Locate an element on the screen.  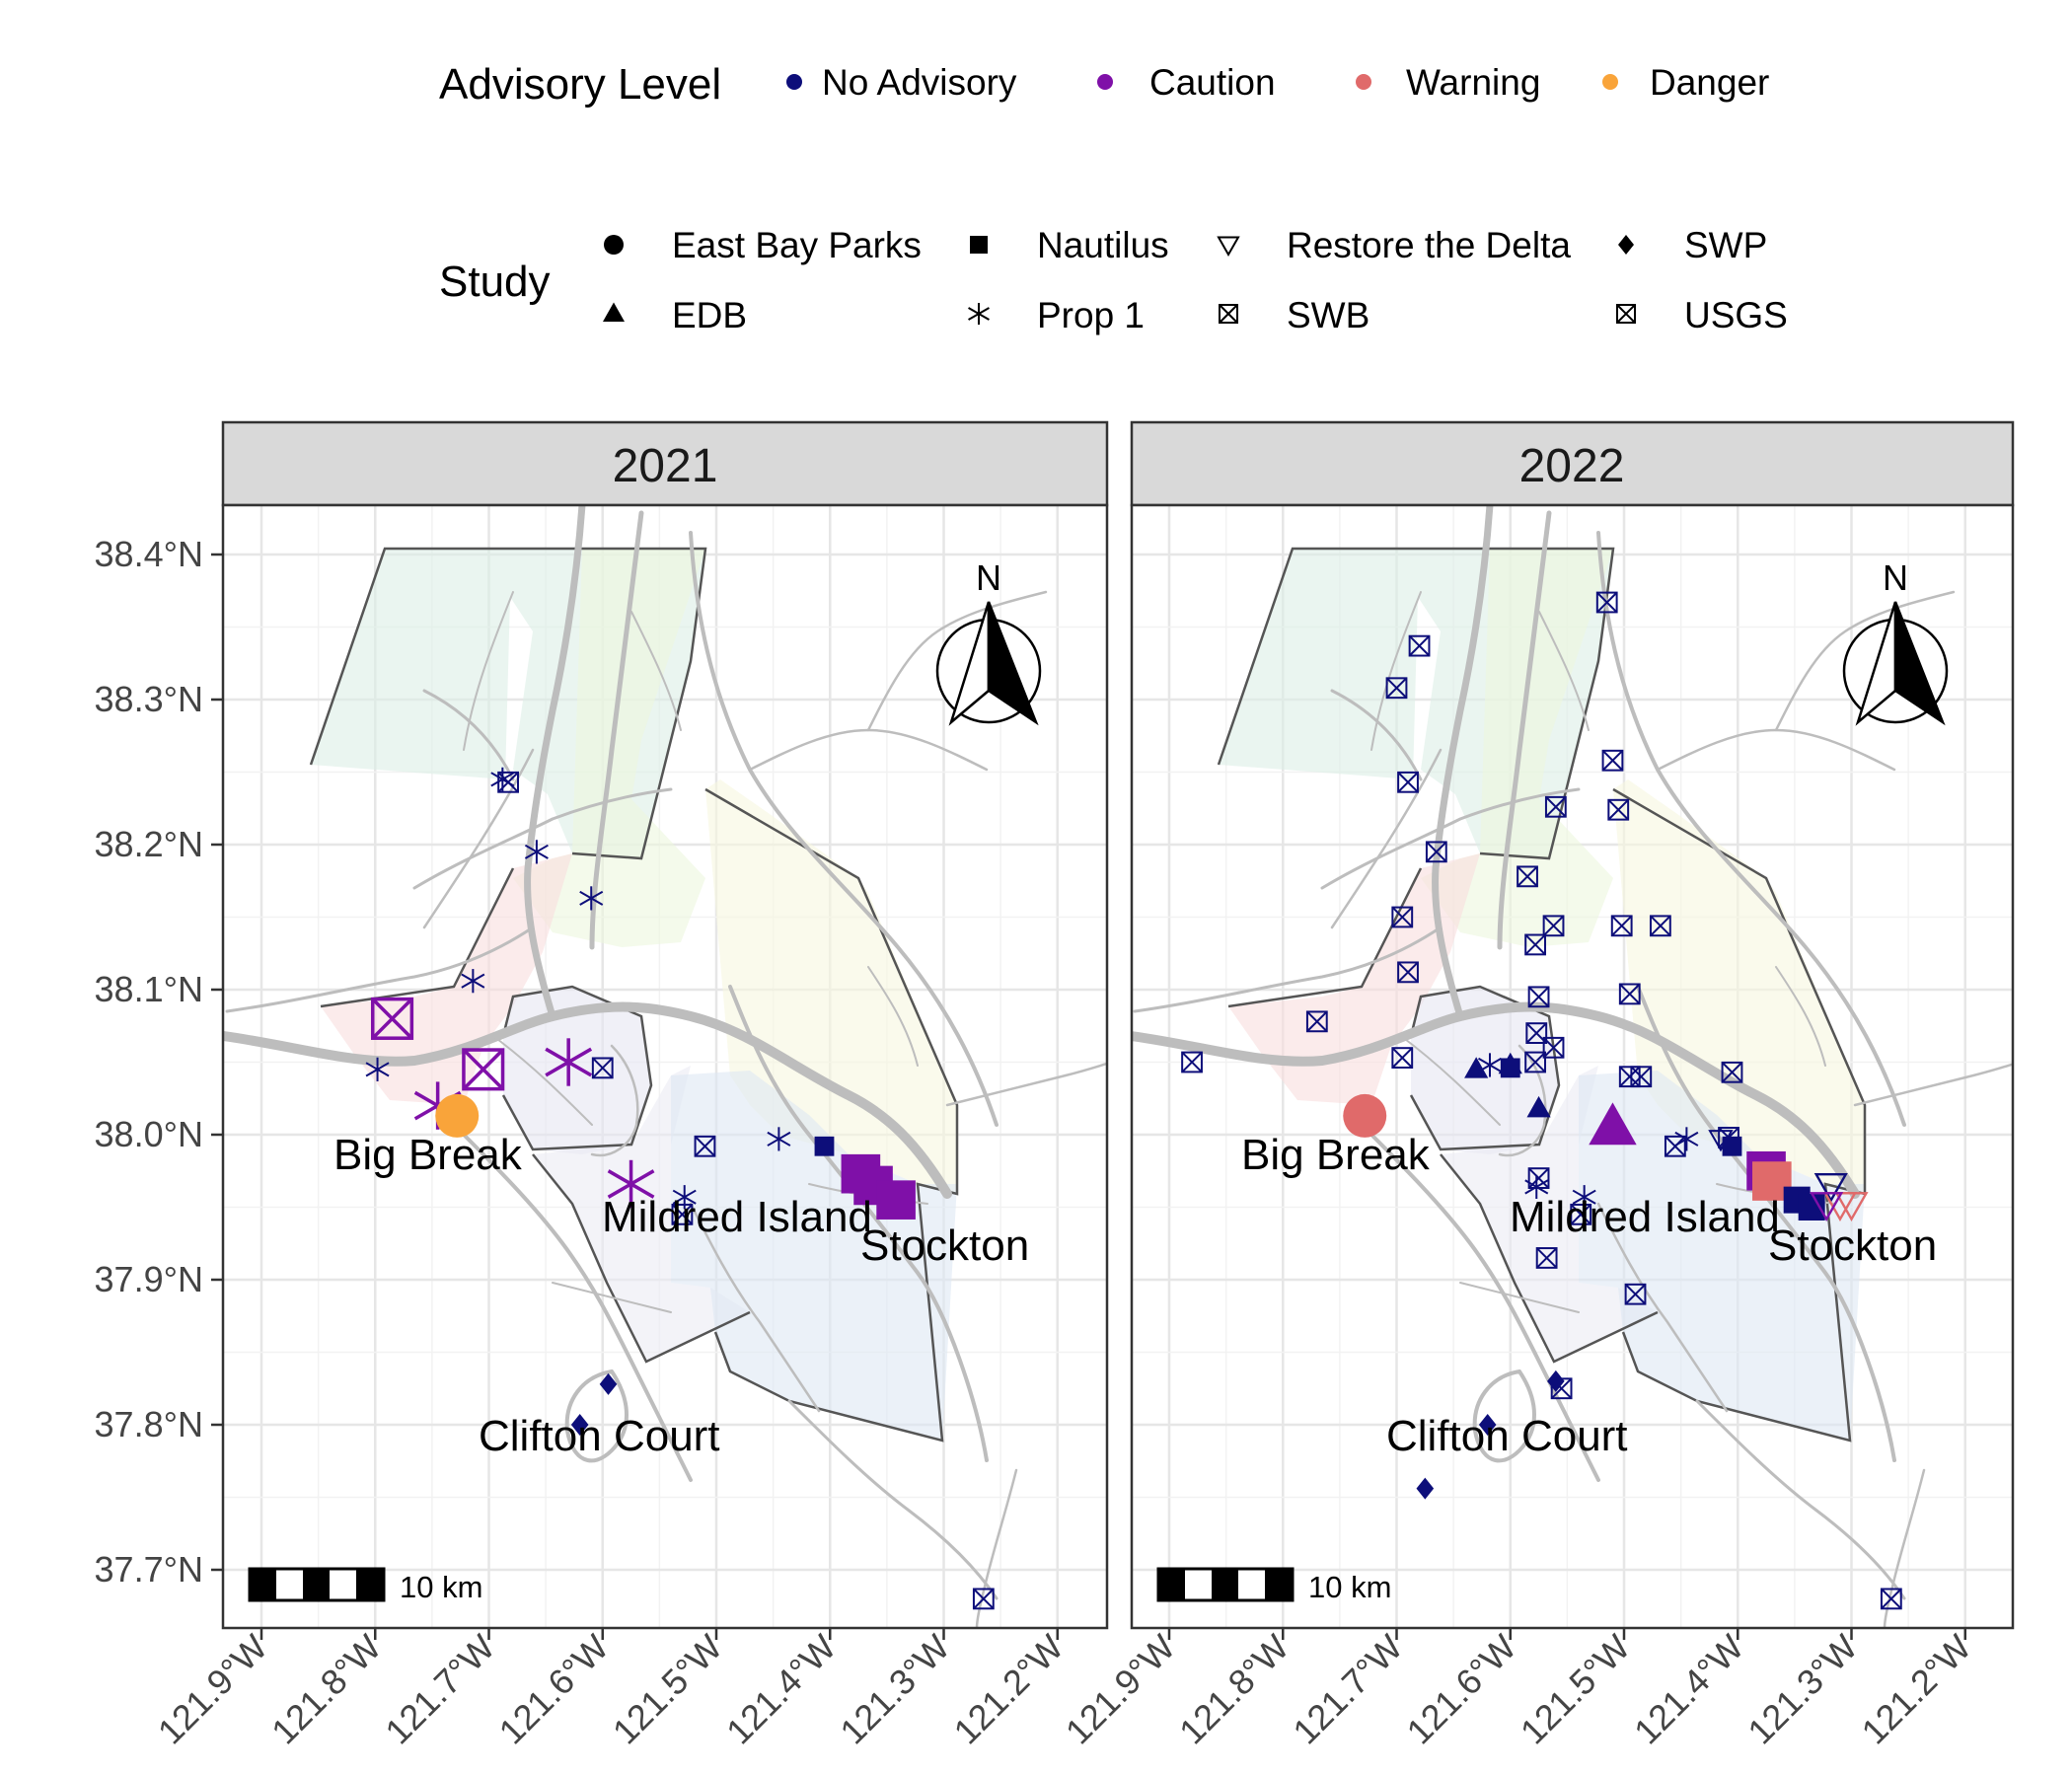
legend-label-danger: Danger is located at coordinates (1710, 83).